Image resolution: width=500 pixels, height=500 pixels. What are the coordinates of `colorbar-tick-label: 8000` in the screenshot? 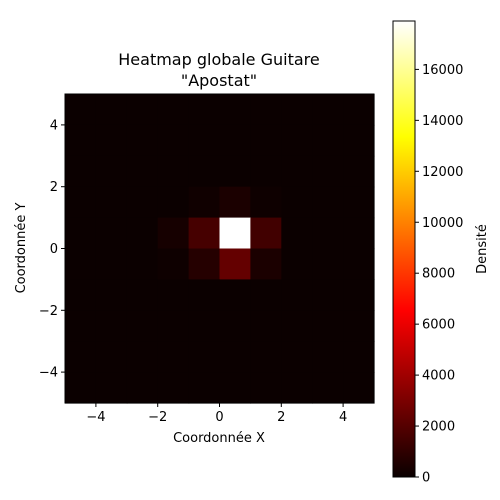 It's located at (438, 274).